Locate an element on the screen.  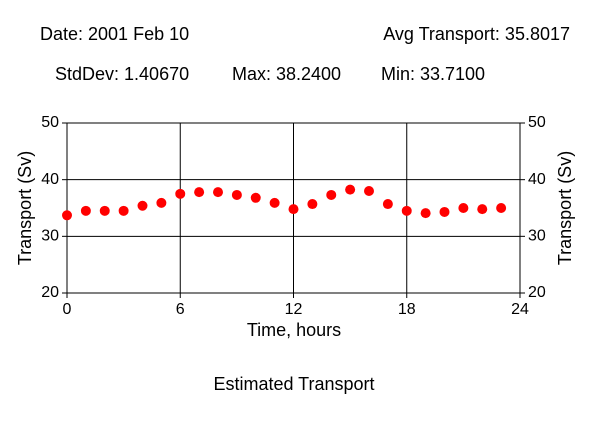
stat-annotation: Date: 2001 Feb 10 is located at coordinates (114, 34).